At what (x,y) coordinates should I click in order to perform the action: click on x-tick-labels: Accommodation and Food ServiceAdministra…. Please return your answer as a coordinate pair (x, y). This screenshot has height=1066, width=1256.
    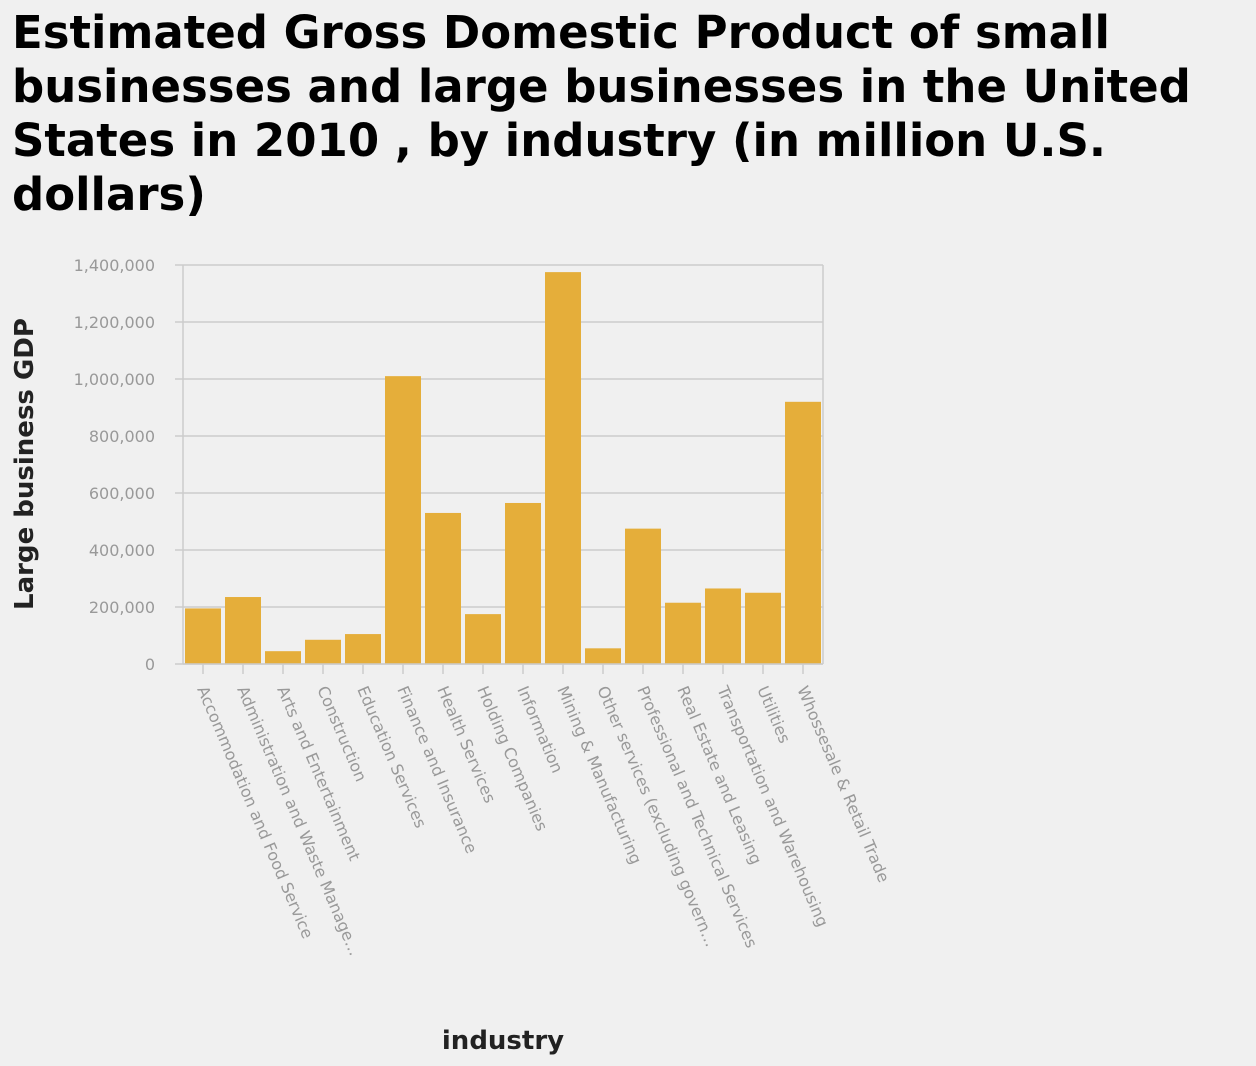
    Looking at the image, I should click on (543, 820).